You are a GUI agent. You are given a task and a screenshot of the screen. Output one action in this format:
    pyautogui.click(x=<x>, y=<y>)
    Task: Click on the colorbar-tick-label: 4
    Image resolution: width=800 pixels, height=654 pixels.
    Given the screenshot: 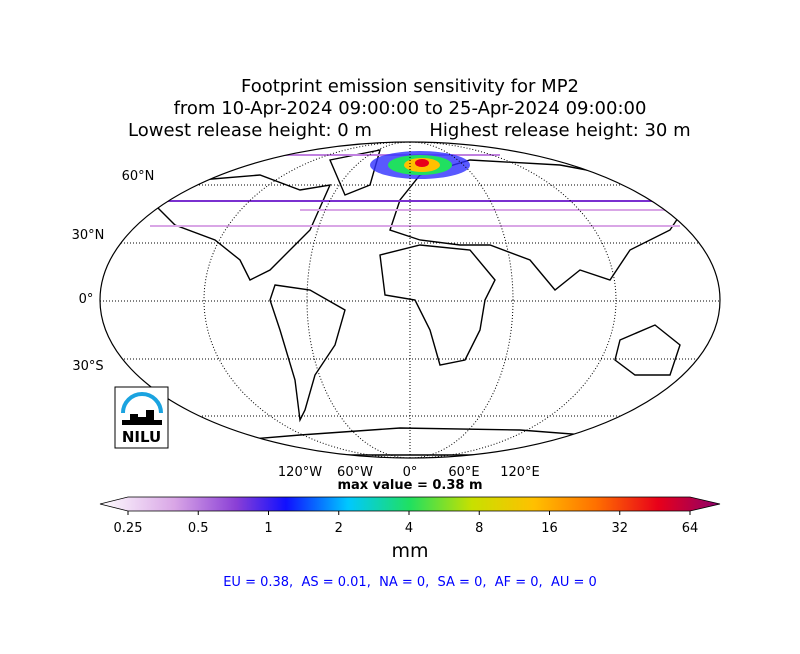 What is the action you would take?
    pyautogui.click(x=409, y=528)
    